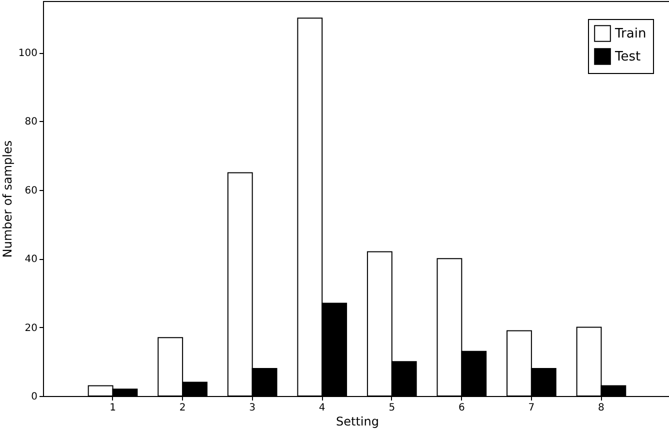  What do you see at coordinates (627, 57) in the screenshot?
I see `legend-label: Test` at bounding box center [627, 57].